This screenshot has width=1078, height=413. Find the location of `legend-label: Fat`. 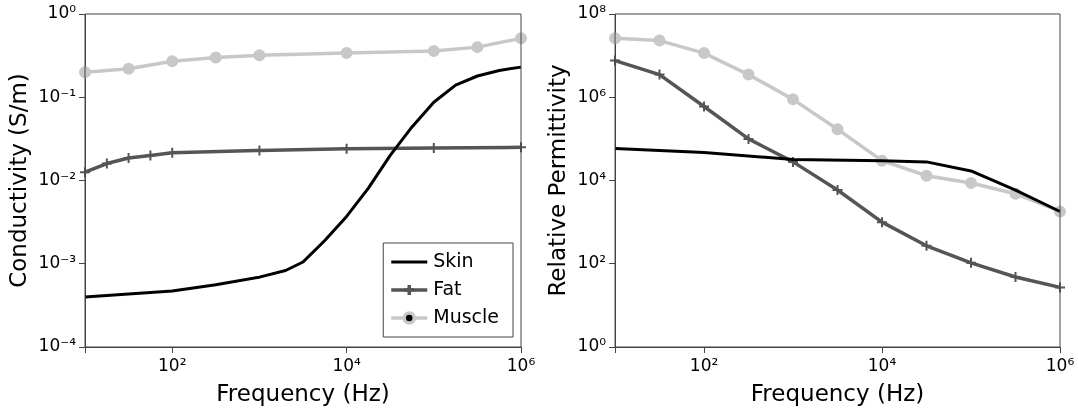

legend-label: Fat is located at coordinates (447, 287).